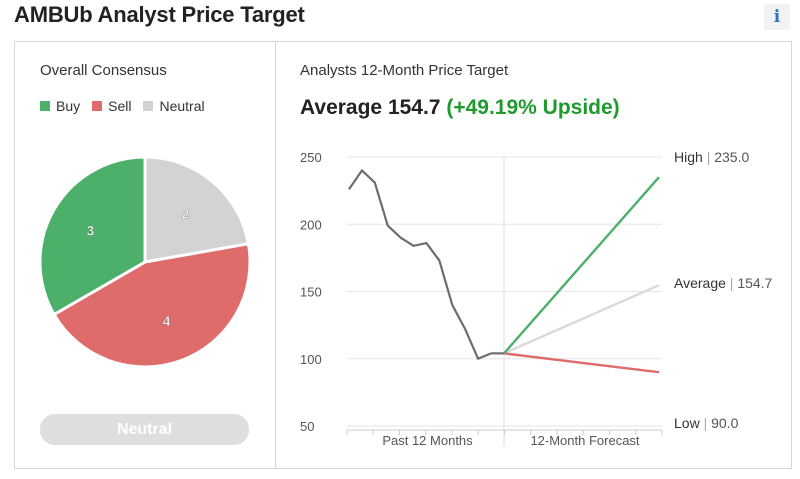 The height and width of the screenshot is (479, 800). I want to click on x-label-past: Past 12 Months, so click(427, 440).